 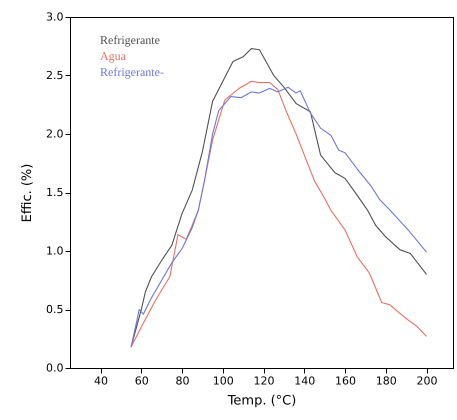 What do you see at coordinates (183, 381) in the screenshot?
I see `x-tick-label: 80` at bounding box center [183, 381].